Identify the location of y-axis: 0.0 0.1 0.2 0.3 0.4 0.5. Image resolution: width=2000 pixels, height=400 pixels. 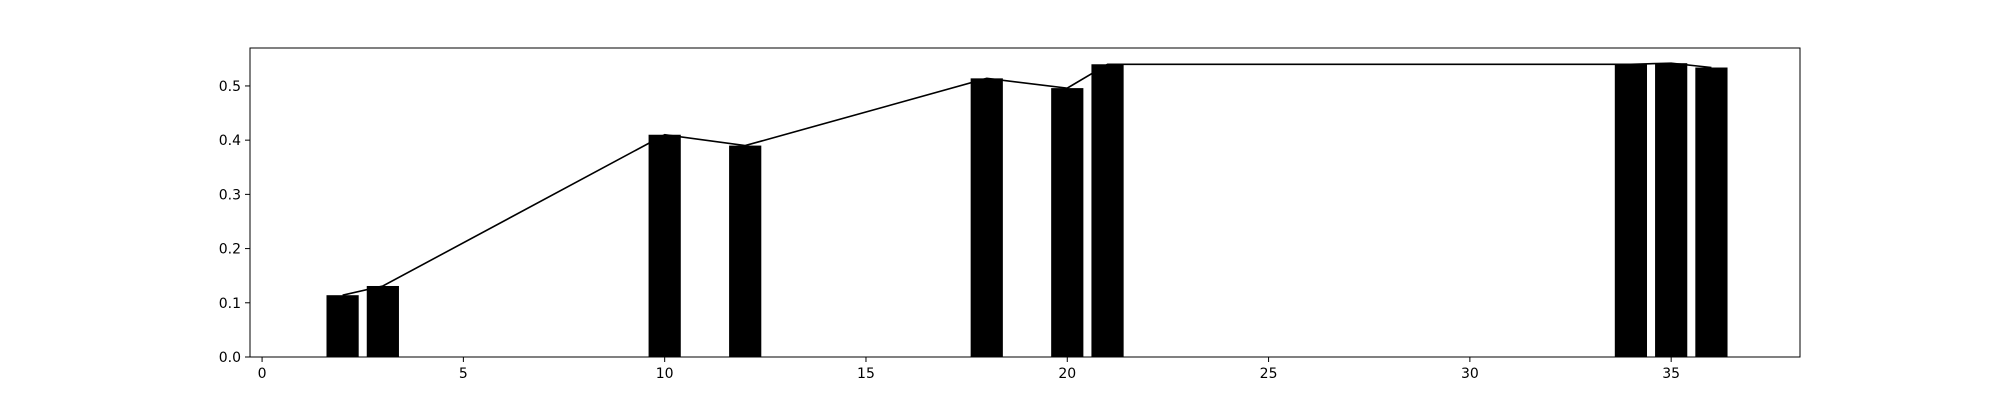
(234, 222).